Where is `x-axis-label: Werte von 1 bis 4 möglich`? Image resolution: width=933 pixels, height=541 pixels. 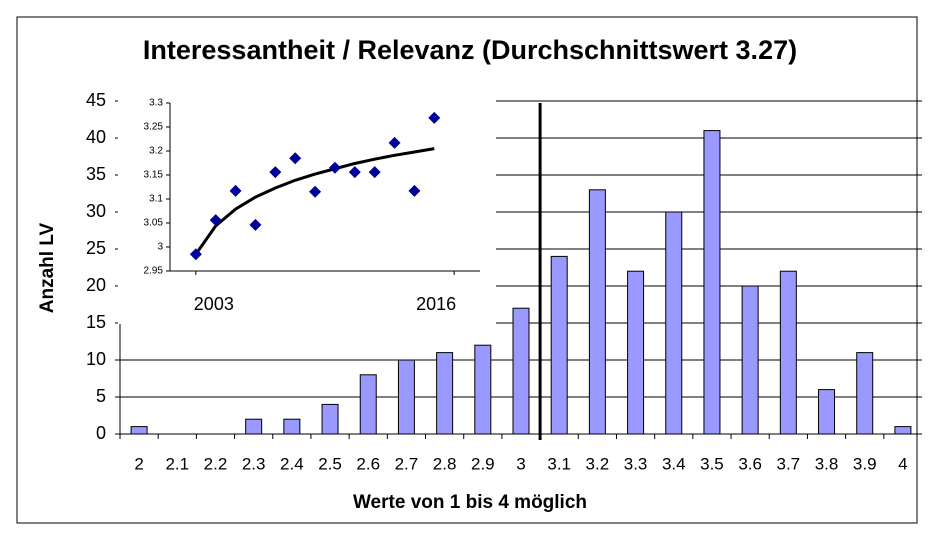 x-axis-label: Werte von 1 bis 4 möglich is located at coordinates (470, 502).